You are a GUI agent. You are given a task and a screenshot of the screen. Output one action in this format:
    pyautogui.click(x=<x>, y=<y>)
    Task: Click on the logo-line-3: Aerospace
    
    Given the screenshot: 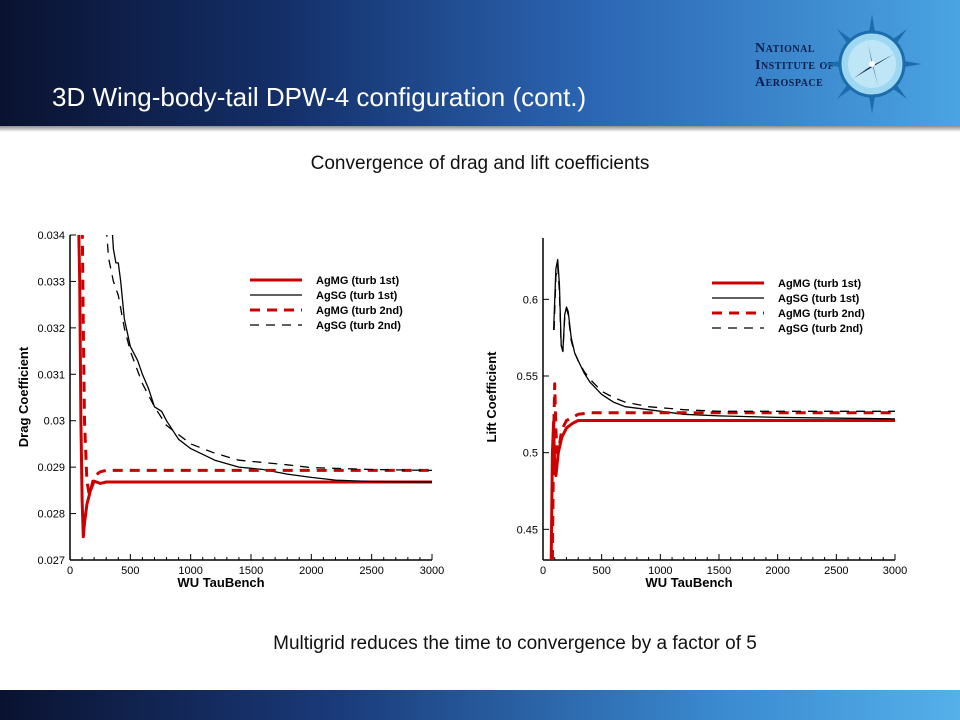 What is the action you would take?
    pyautogui.click(x=789, y=82)
    